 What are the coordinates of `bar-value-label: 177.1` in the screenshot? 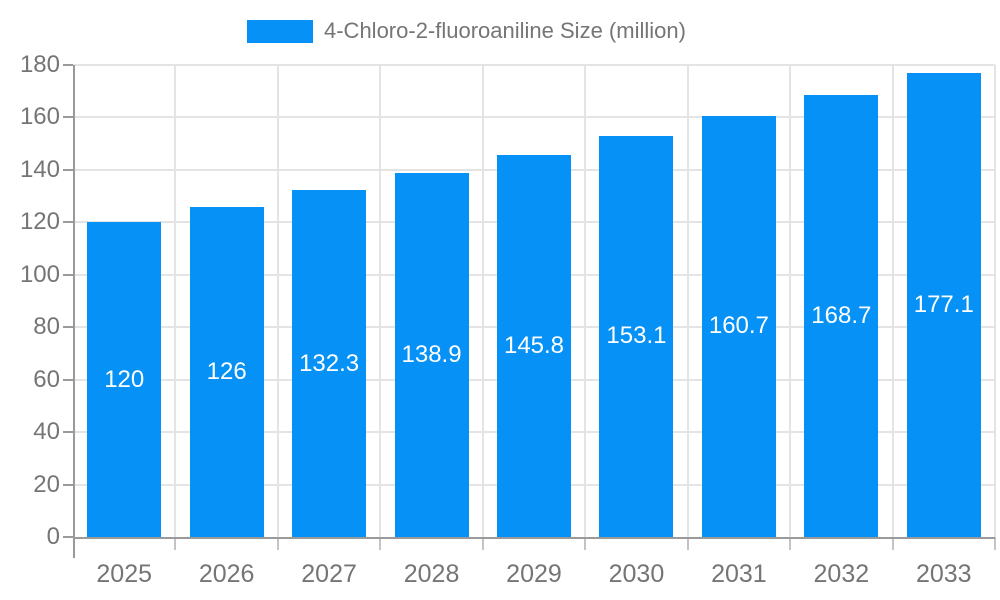 It's located at (943, 304).